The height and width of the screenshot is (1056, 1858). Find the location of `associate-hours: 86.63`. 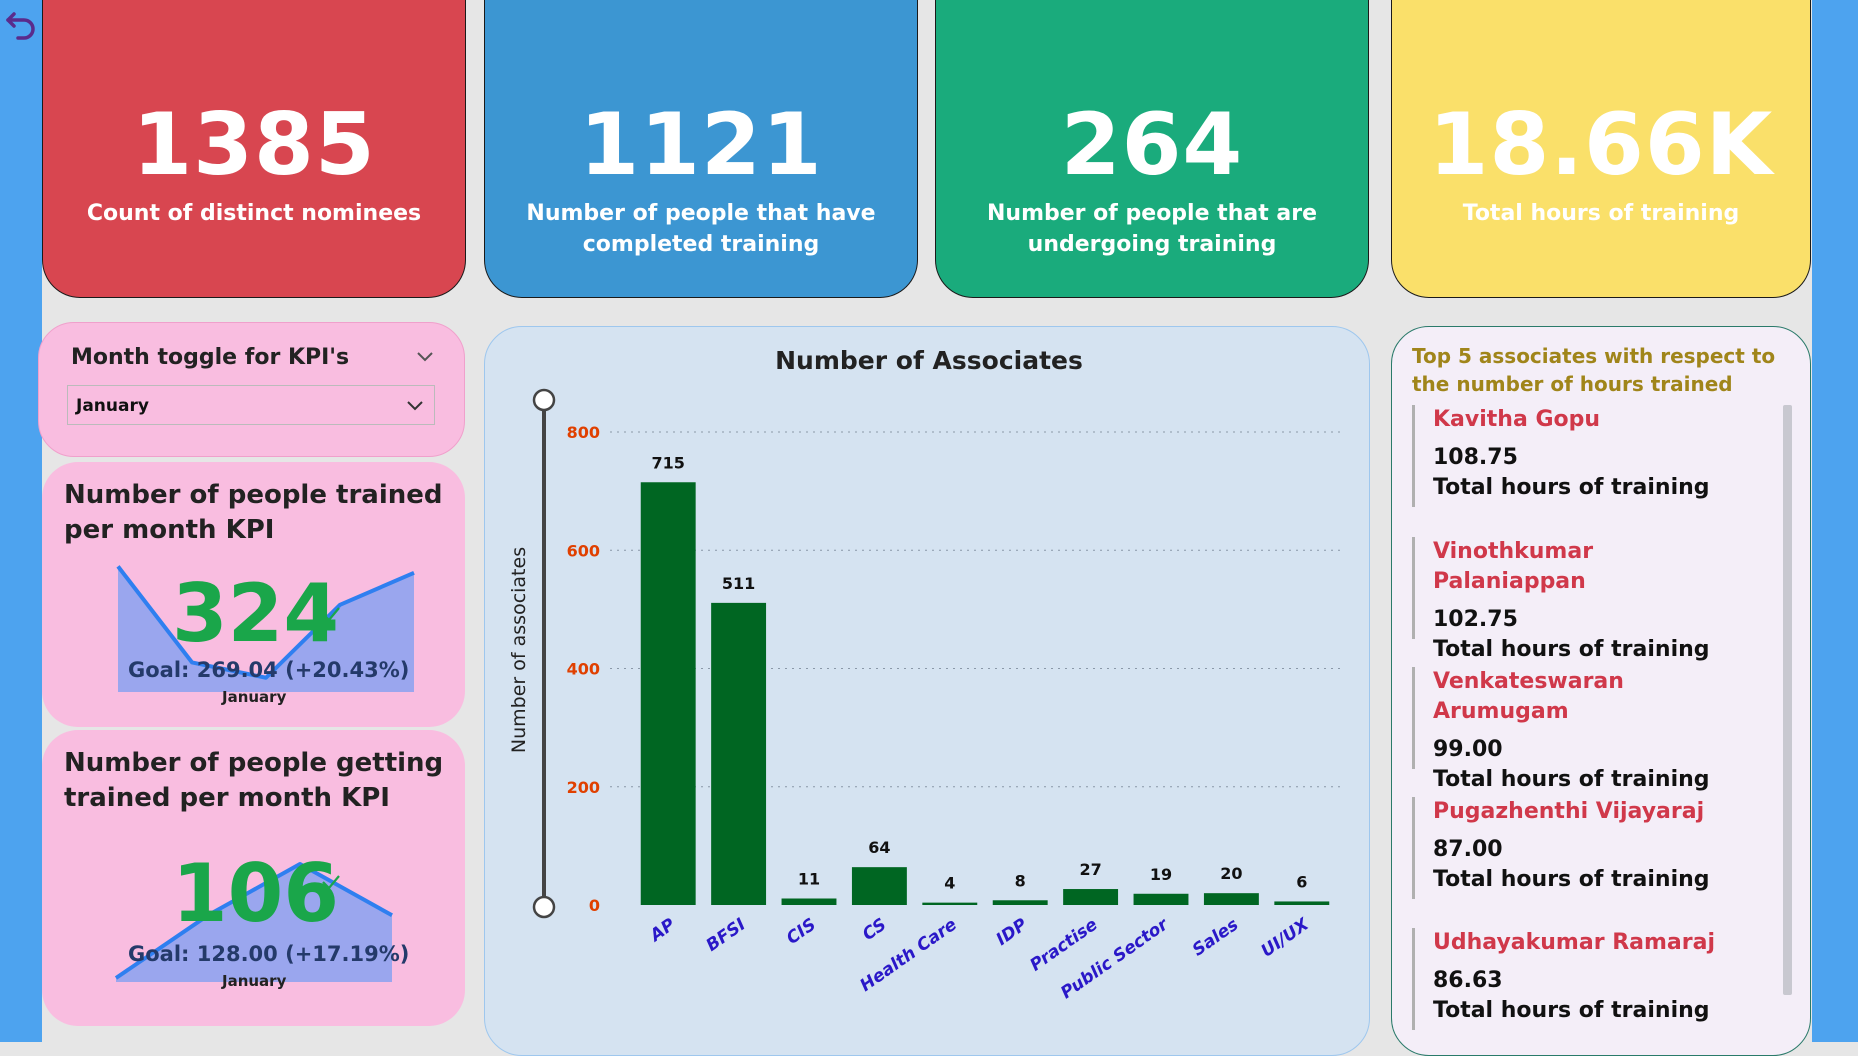

associate-hours: 86.63 is located at coordinates (1468, 980).